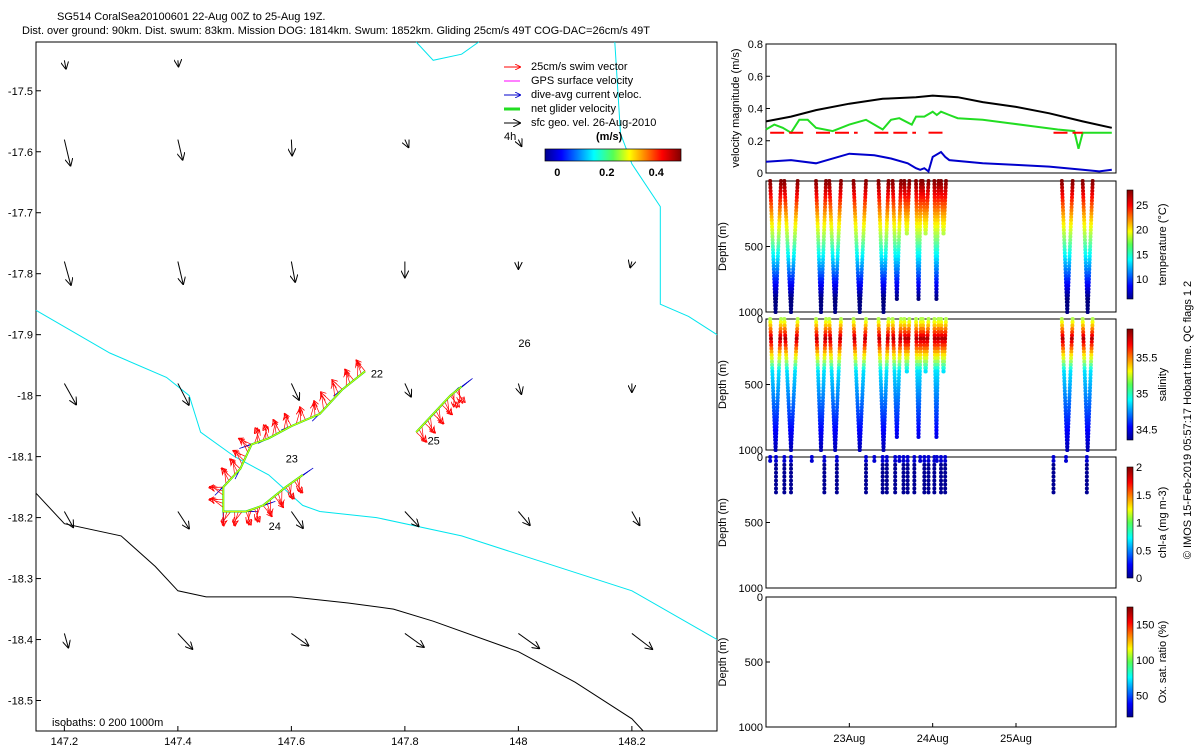  What do you see at coordinates (1163, 384) in the screenshot?
I see `colorbar-label: salinity` at bounding box center [1163, 384].